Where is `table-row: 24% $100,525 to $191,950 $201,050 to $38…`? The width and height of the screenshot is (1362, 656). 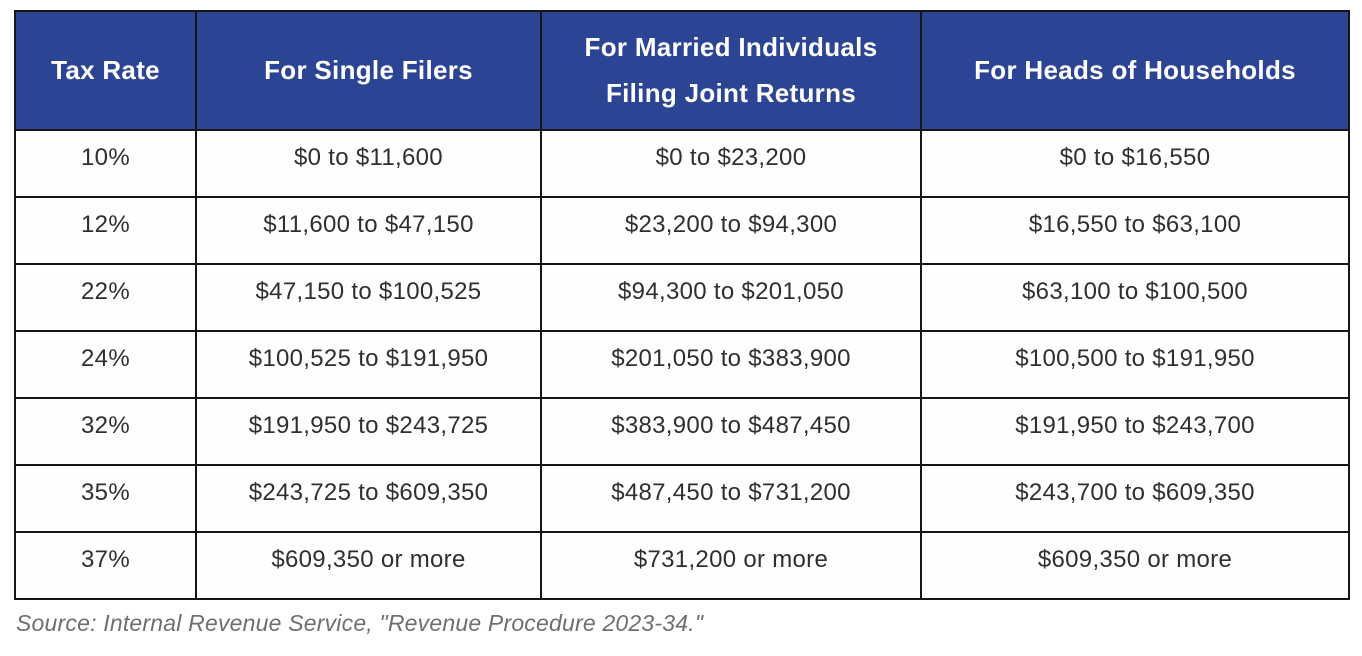
table-row: 24% $100,525 to $191,950 $201,050 to $38… is located at coordinates (682, 364).